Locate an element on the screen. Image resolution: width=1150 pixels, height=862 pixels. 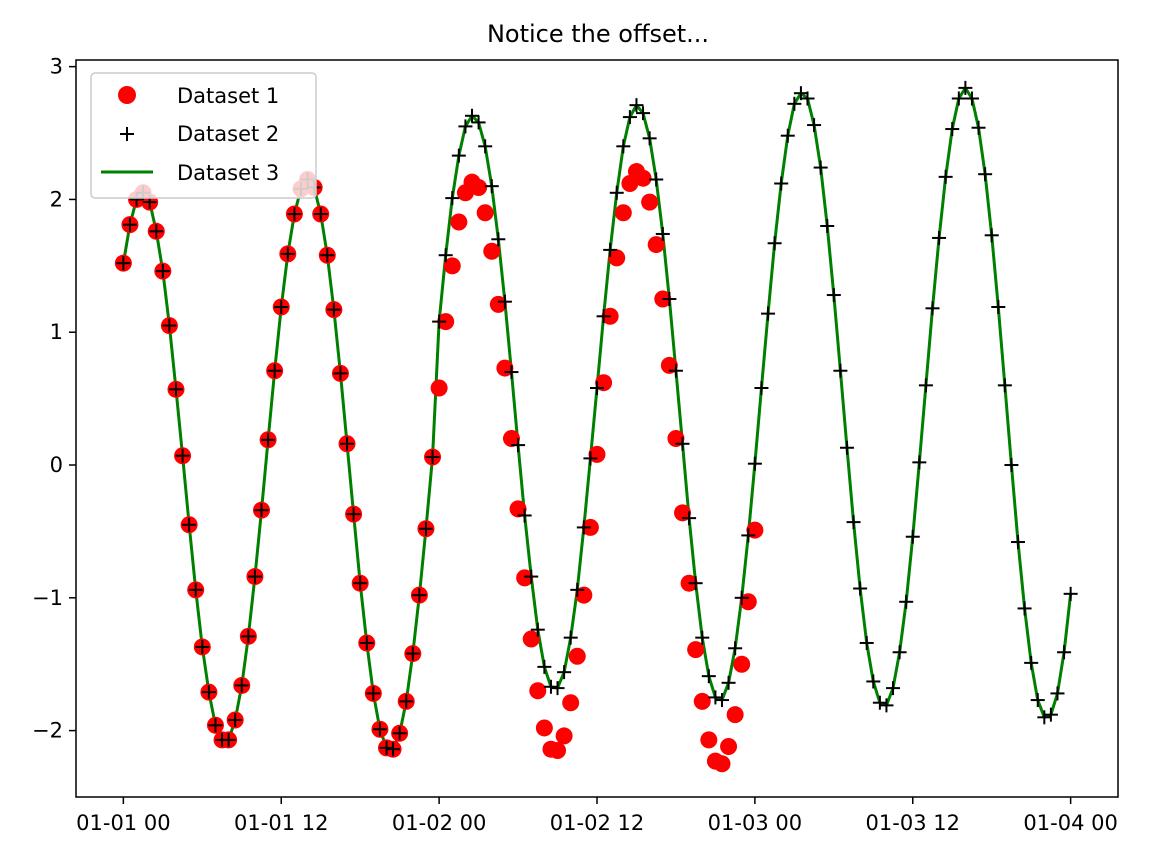
x-tick-label: 01-03 12 is located at coordinates (913, 823).